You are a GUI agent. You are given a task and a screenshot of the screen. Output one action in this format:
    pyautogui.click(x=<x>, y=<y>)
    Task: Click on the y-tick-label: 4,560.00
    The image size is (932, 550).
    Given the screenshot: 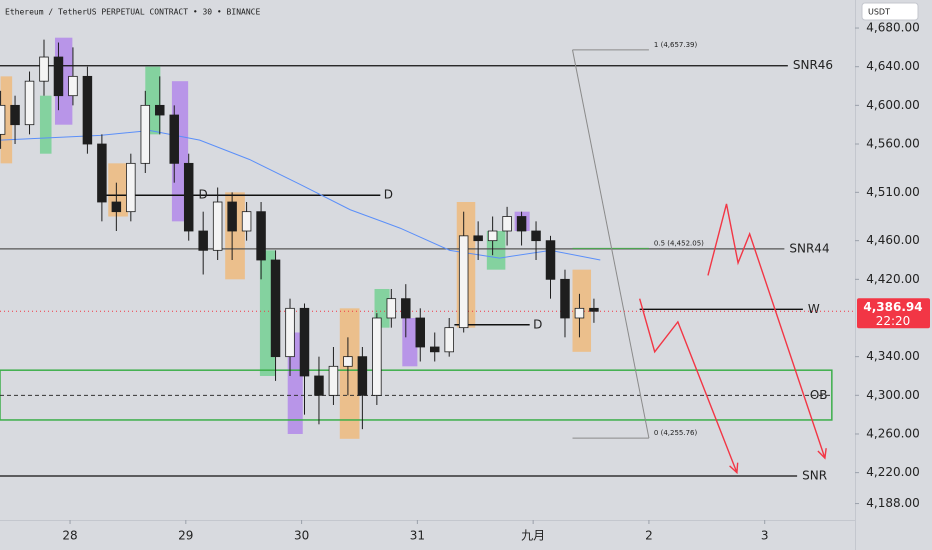 What is the action you would take?
    pyautogui.click(x=892, y=144)
    